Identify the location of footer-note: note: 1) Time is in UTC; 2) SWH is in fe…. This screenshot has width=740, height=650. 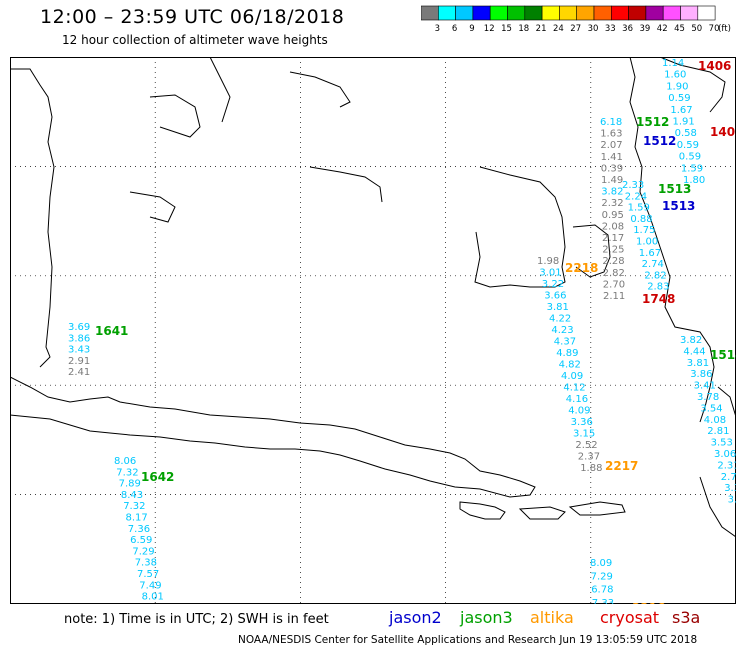
(196, 619).